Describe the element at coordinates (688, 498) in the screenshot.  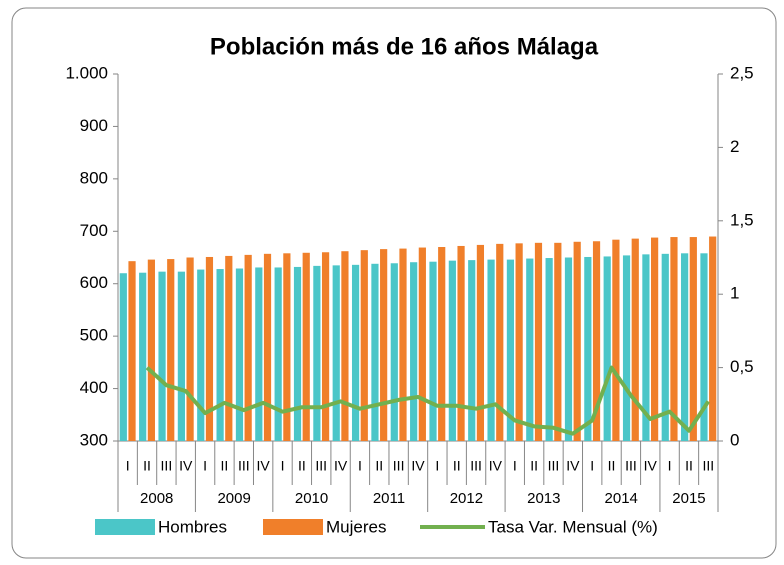
I see `year-label: 2015` at that location.